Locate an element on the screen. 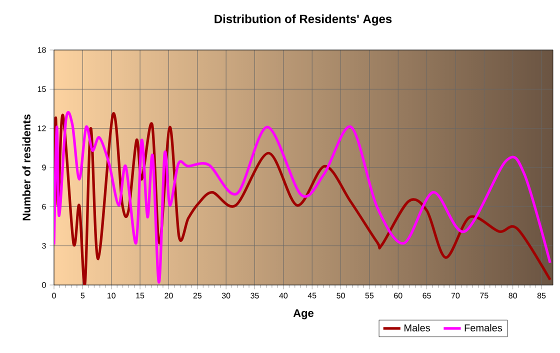 The height and width of the screenshot is (353, 560). x-tick-label: 35 is located at coordinates (254, 295).